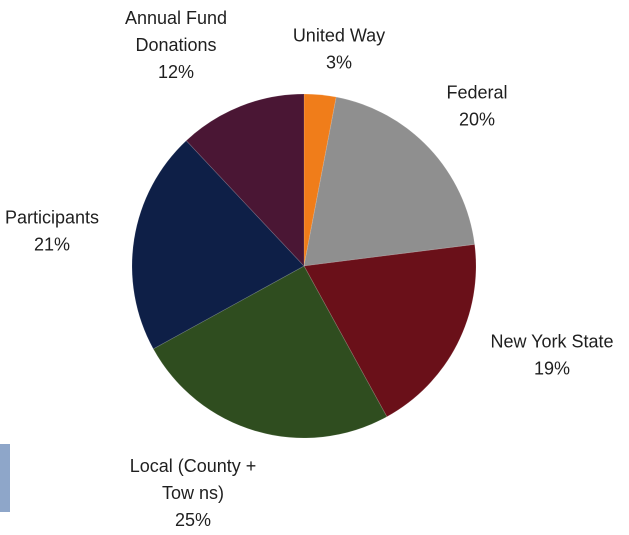 This screenshot has width=629, height=535. Describe the element at coordinates (339, 48) in the screenshot. I see `pie-label-united-way: United Way 3%` at that location.